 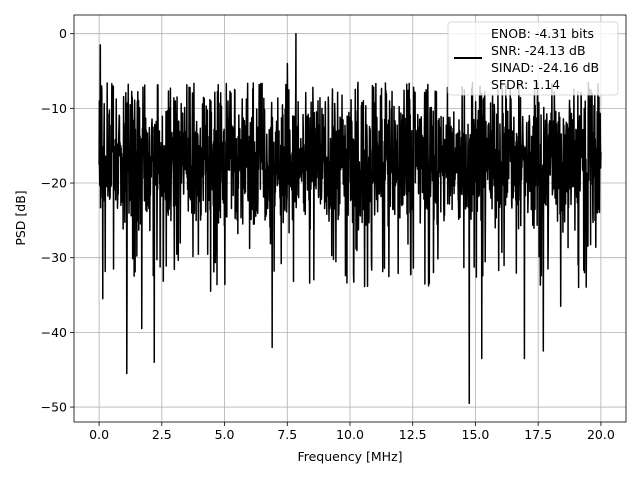 I want to click on x-tick-label: 0.0, so click(x=99, y=434).